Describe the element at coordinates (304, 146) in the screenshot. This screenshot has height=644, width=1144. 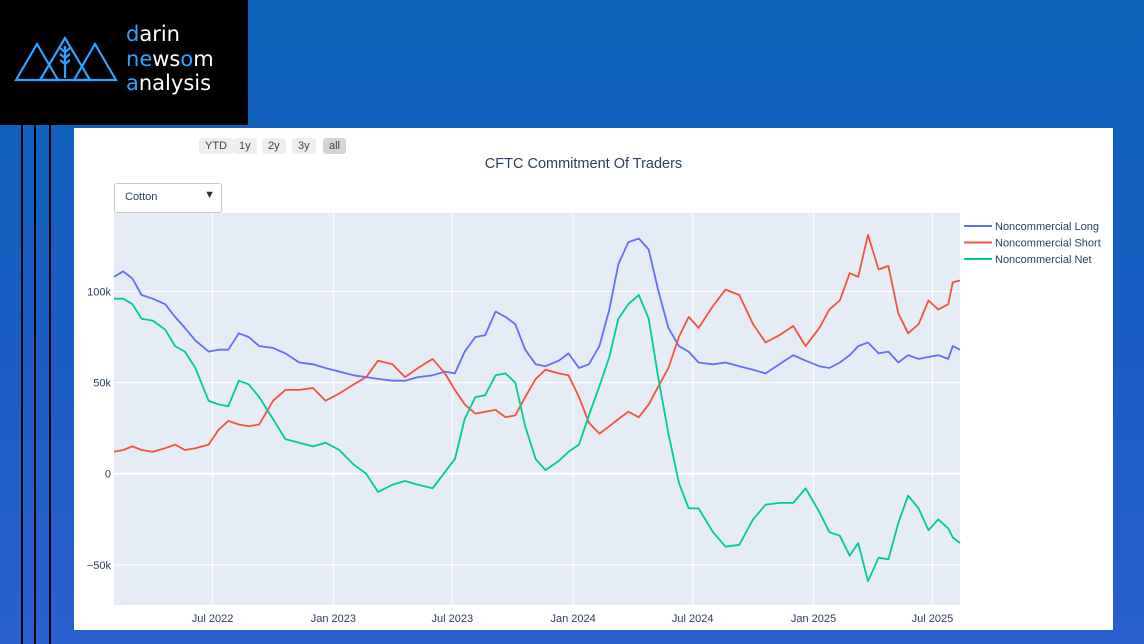
I see `range-button-3y: 3y` at that location.